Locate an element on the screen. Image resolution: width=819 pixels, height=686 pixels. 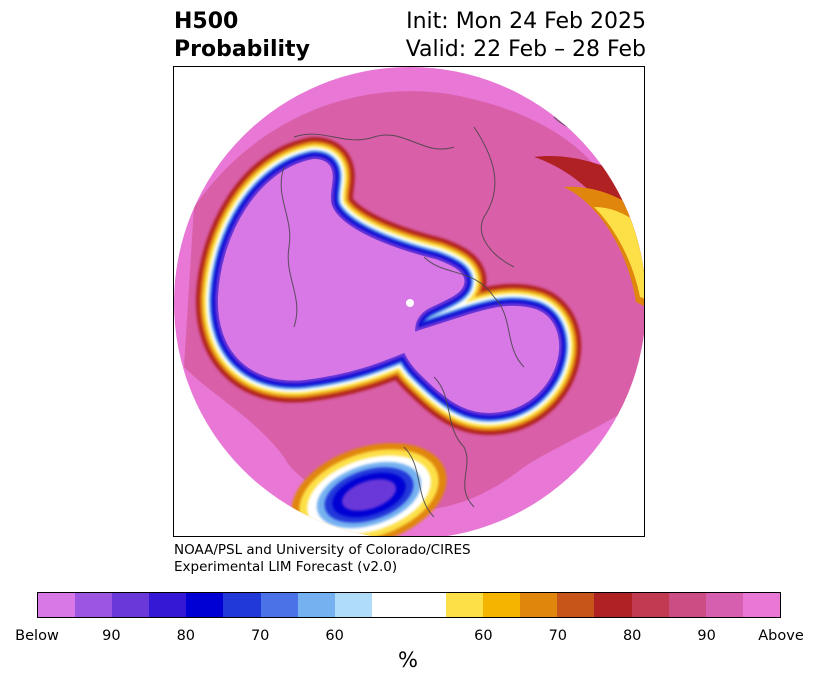
colorbar-unit: % is located at coordinates (408, 660).